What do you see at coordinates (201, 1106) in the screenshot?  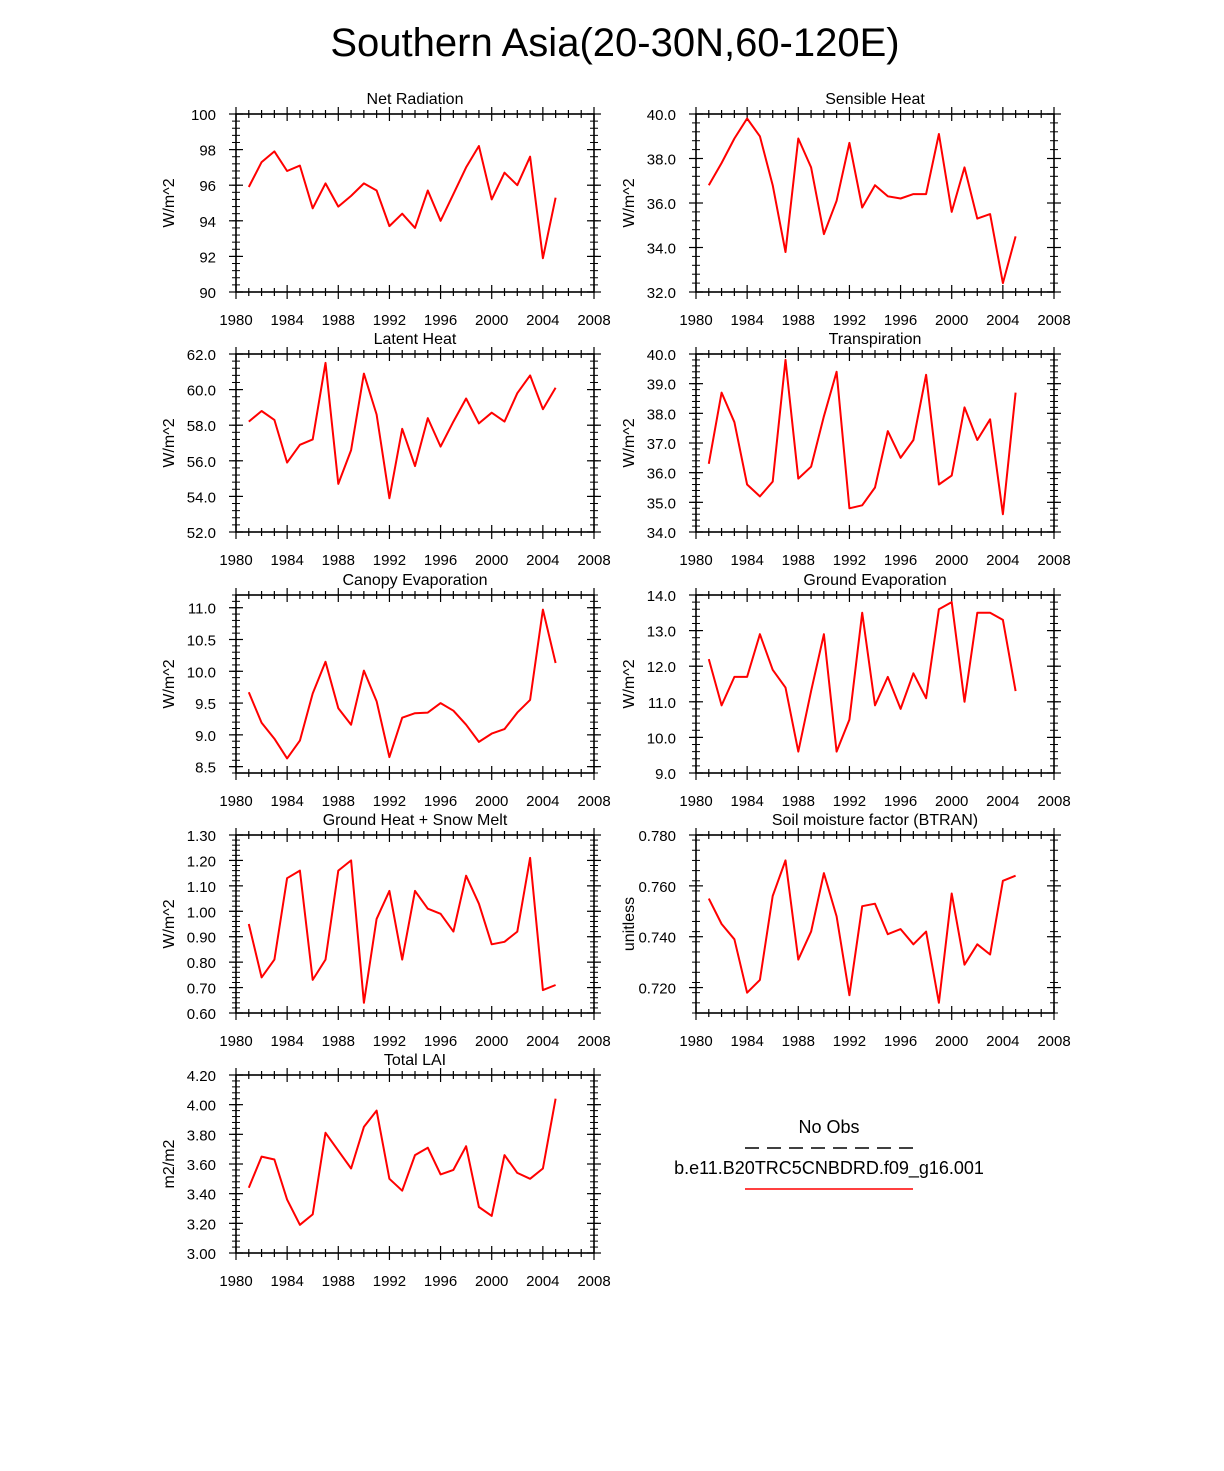 I see `y-tick-label: 4.00` at bounding box center [201, 1106].